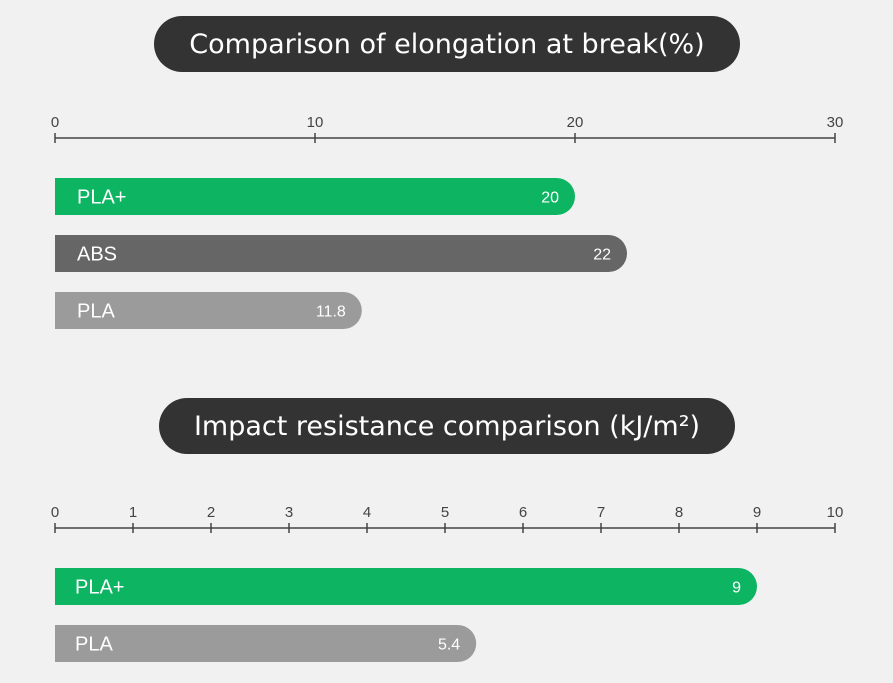 The width and height of the screenshot is (893, 683). Describe the element at coordinates (523, 512) in the screenshot. I see `x-tick-label: 6` at that location.